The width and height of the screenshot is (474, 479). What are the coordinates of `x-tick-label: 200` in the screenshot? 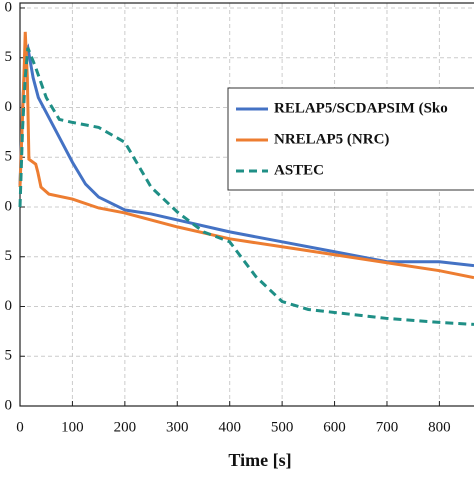 It's located at (125, 427).